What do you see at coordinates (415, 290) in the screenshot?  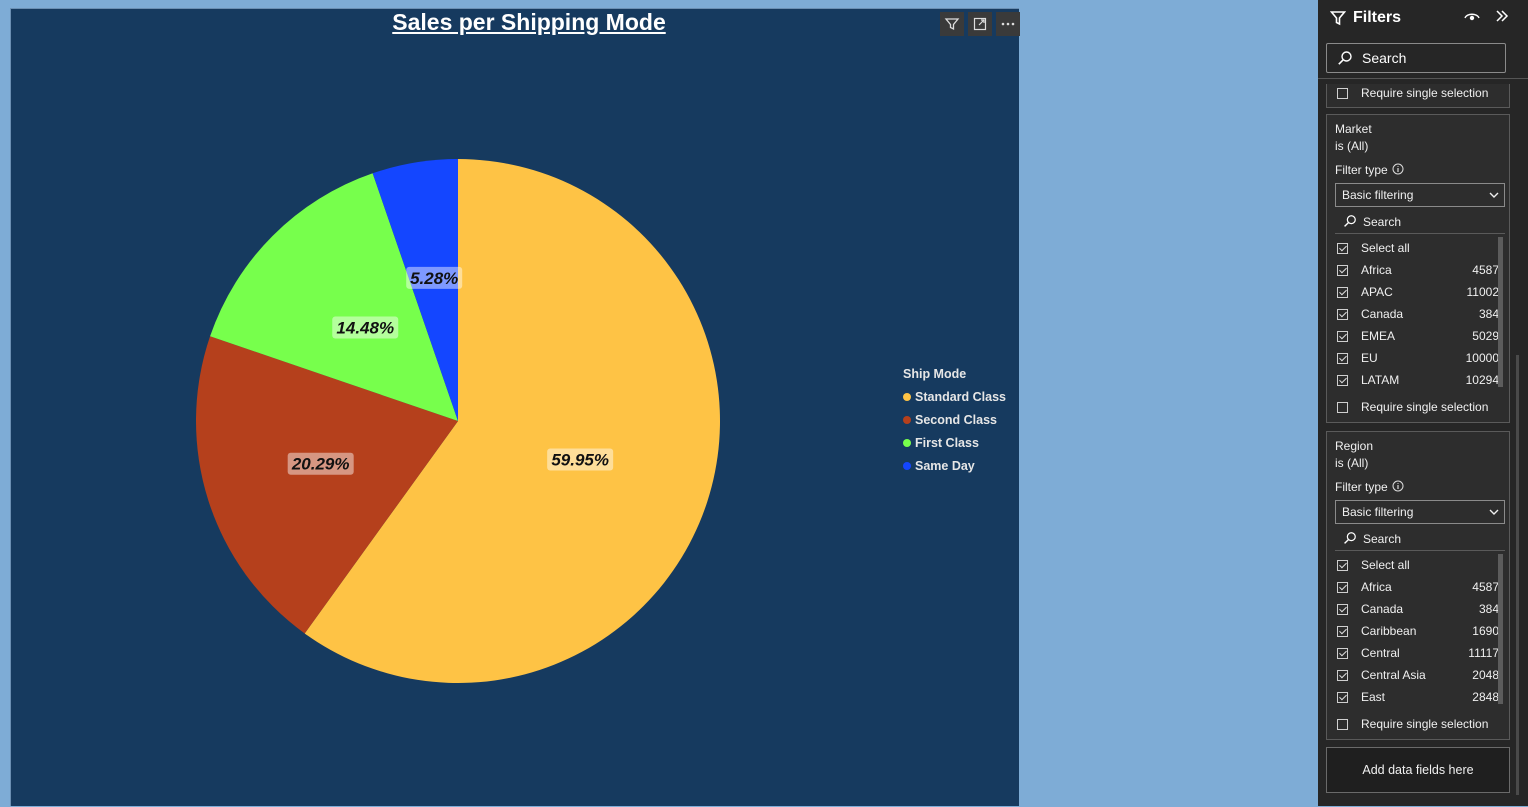 I see `pie-slice-same-day` at bounding box center [415, 290].